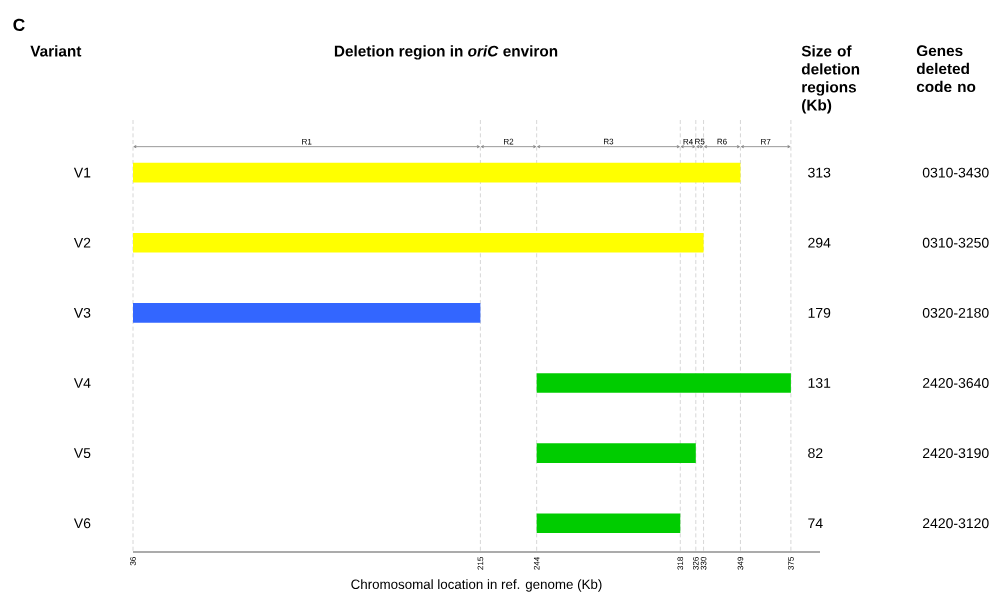 This screenshot has width=1008, height=601. I want to click on annotation: R6, so click(722, 141).